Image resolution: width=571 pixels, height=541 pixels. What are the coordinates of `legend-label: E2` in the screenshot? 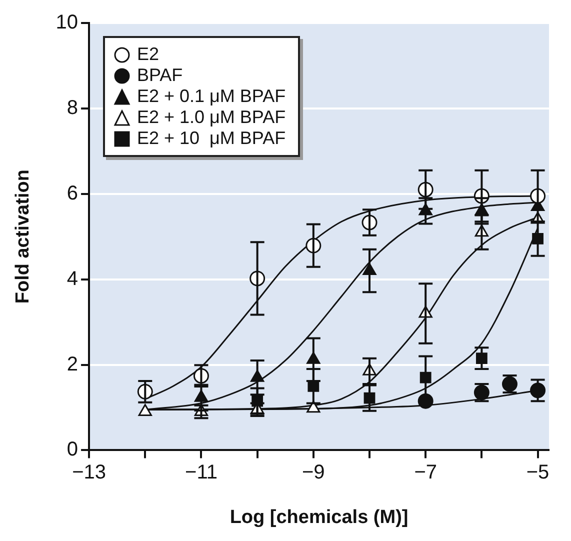 It's located at (148, 54).